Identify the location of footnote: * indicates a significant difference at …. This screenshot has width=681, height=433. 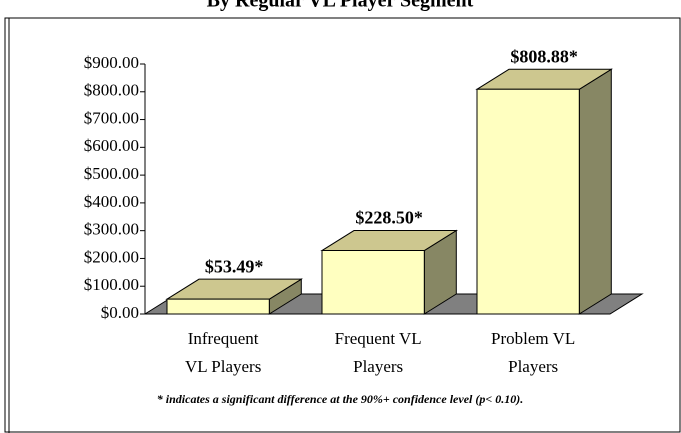
(340, 399).